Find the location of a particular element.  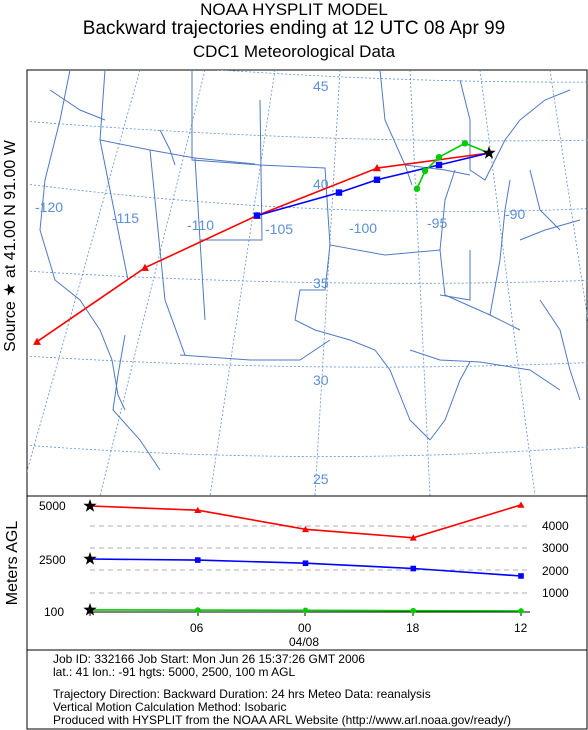

lon-label-110: -110 is located at coordinates (200, 225).